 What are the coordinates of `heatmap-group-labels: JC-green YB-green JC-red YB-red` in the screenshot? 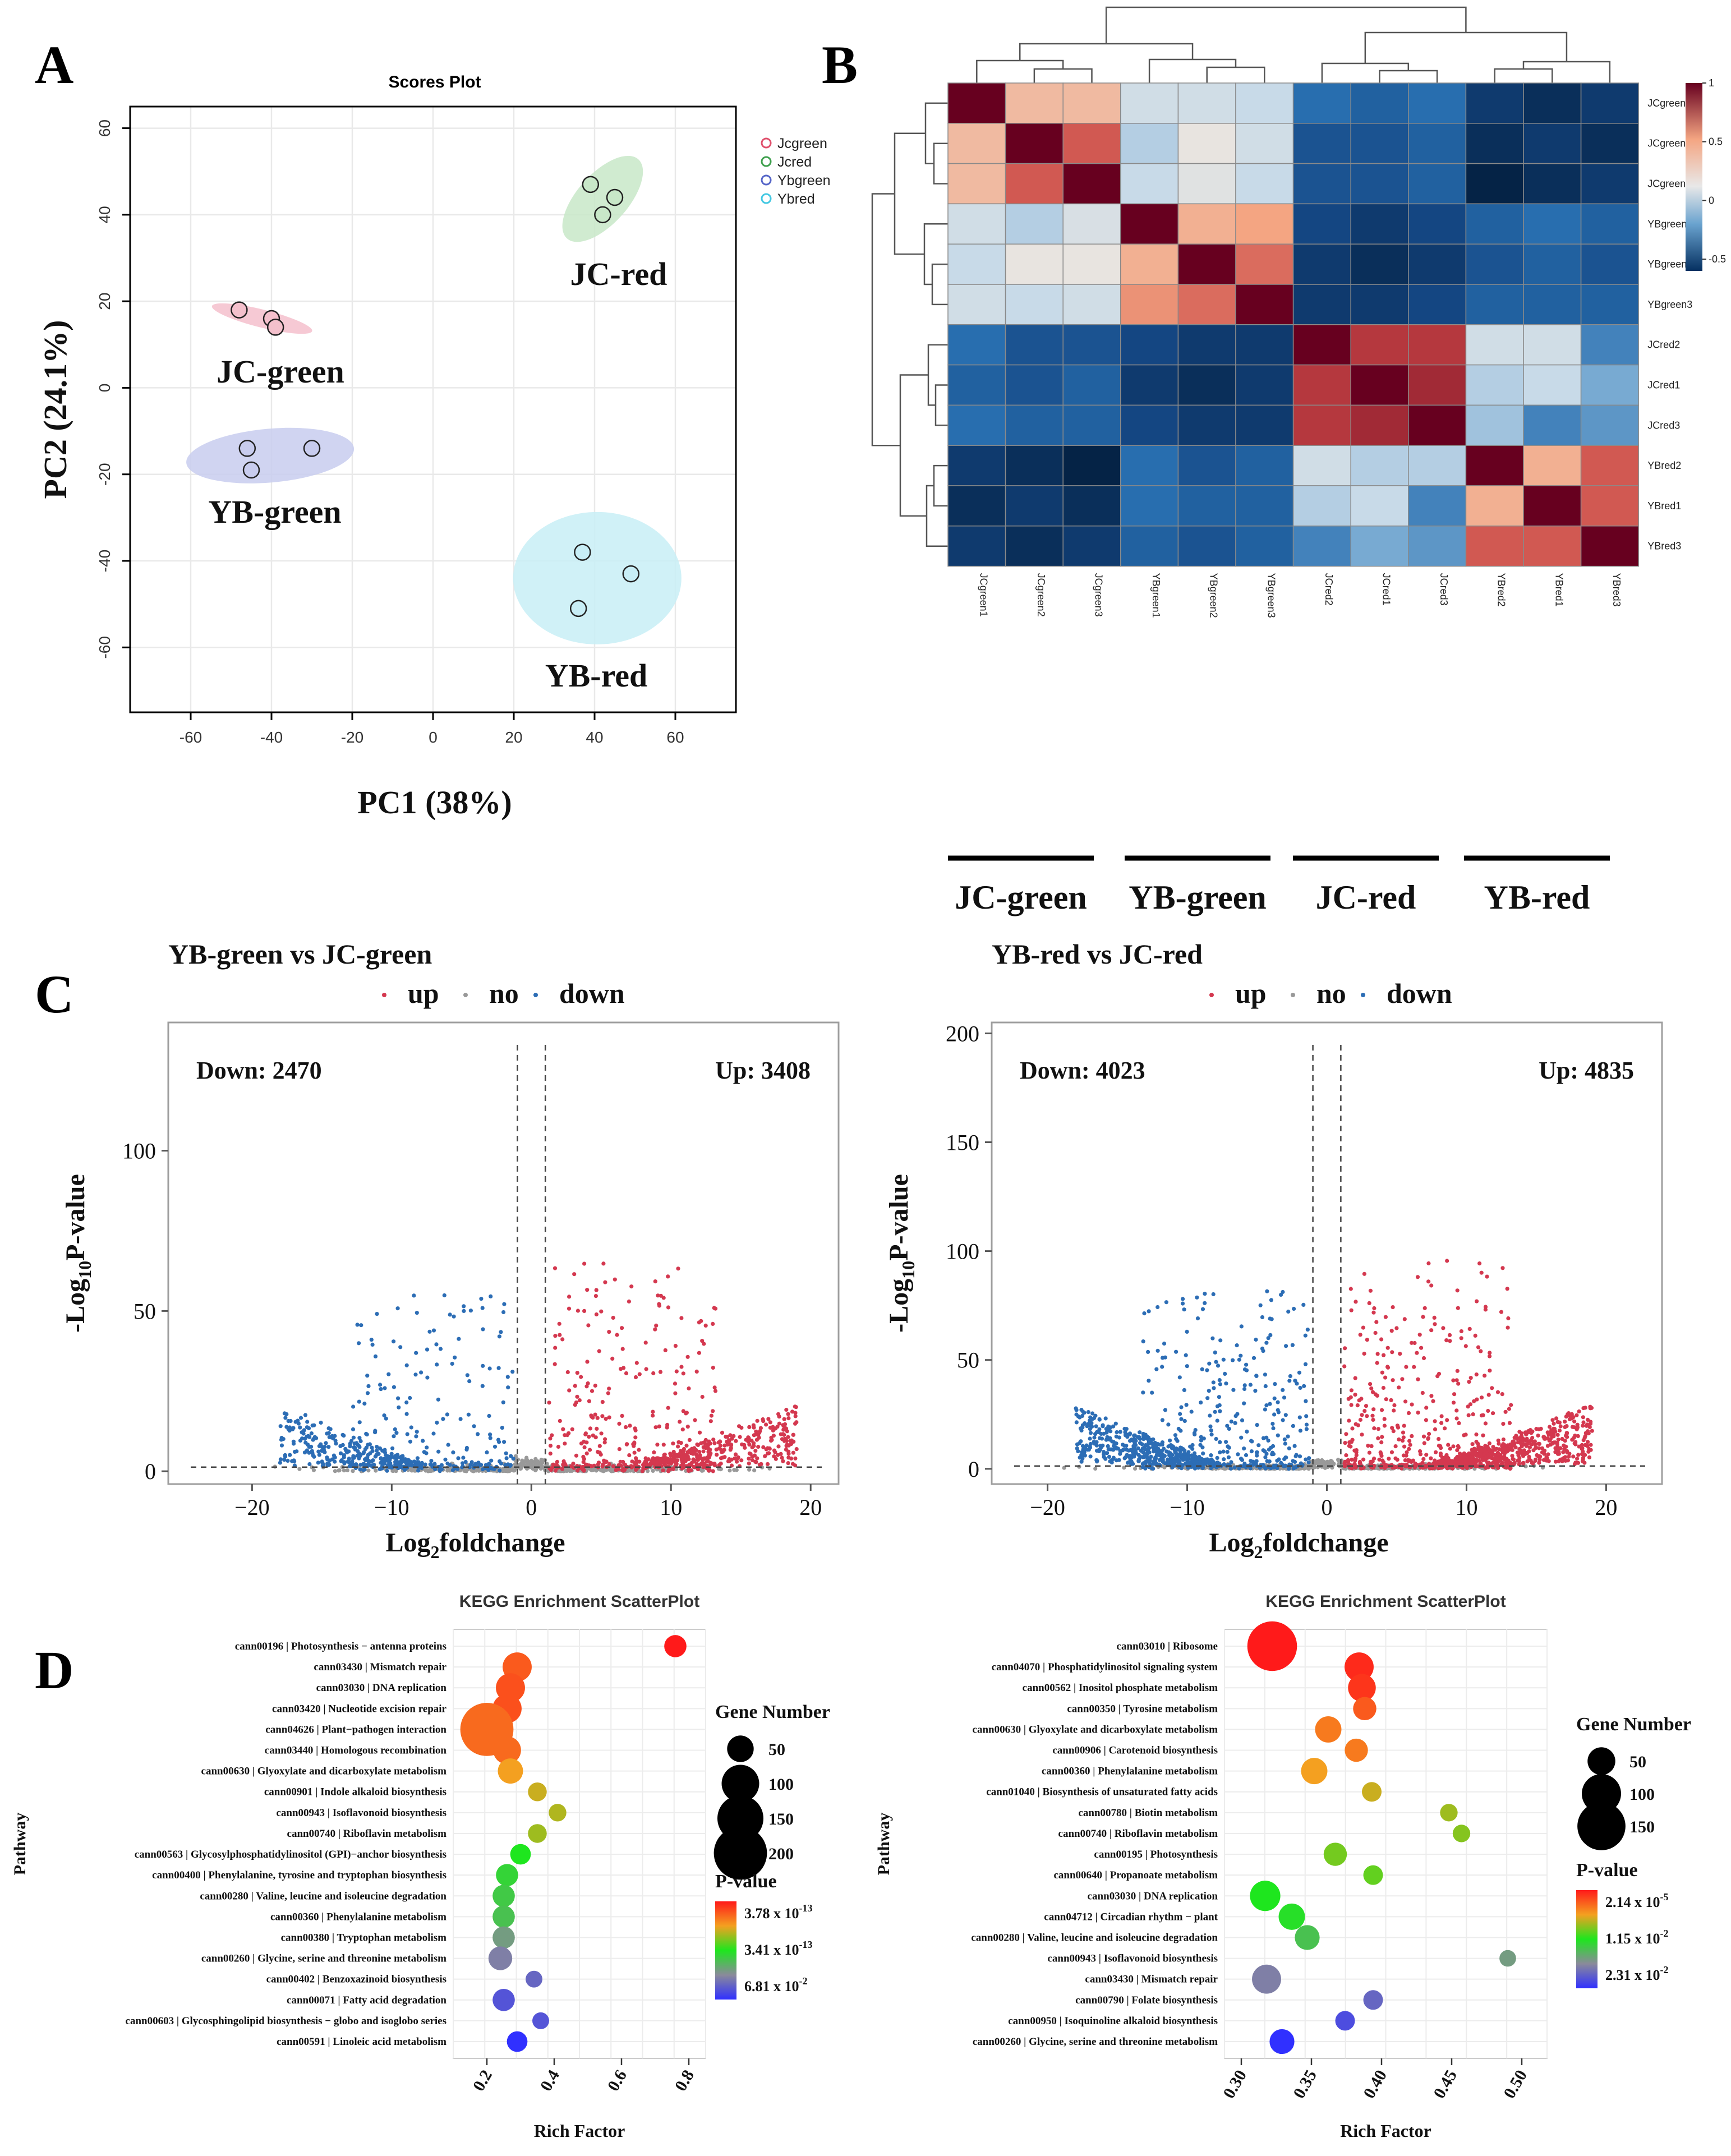 It's located at (1279, 885).